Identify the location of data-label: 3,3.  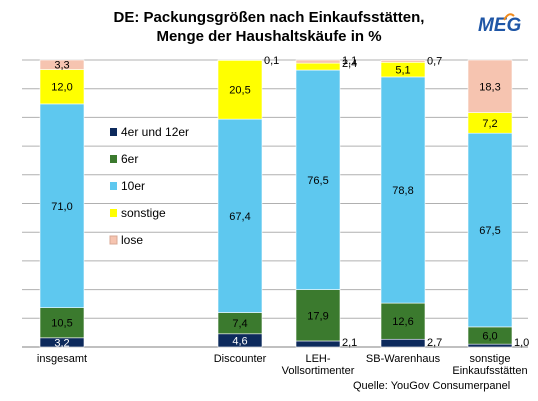
(61, 66).